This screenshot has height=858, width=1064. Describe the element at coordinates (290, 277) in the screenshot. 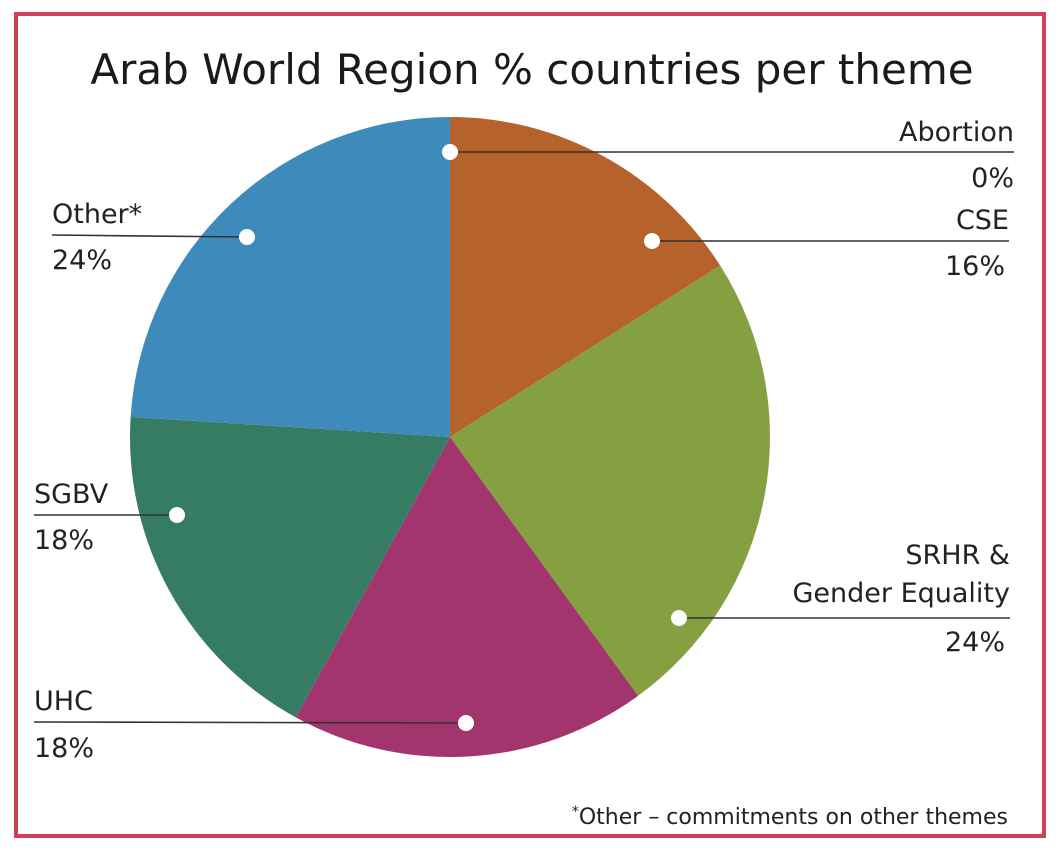

I see `slice-other` at that location.